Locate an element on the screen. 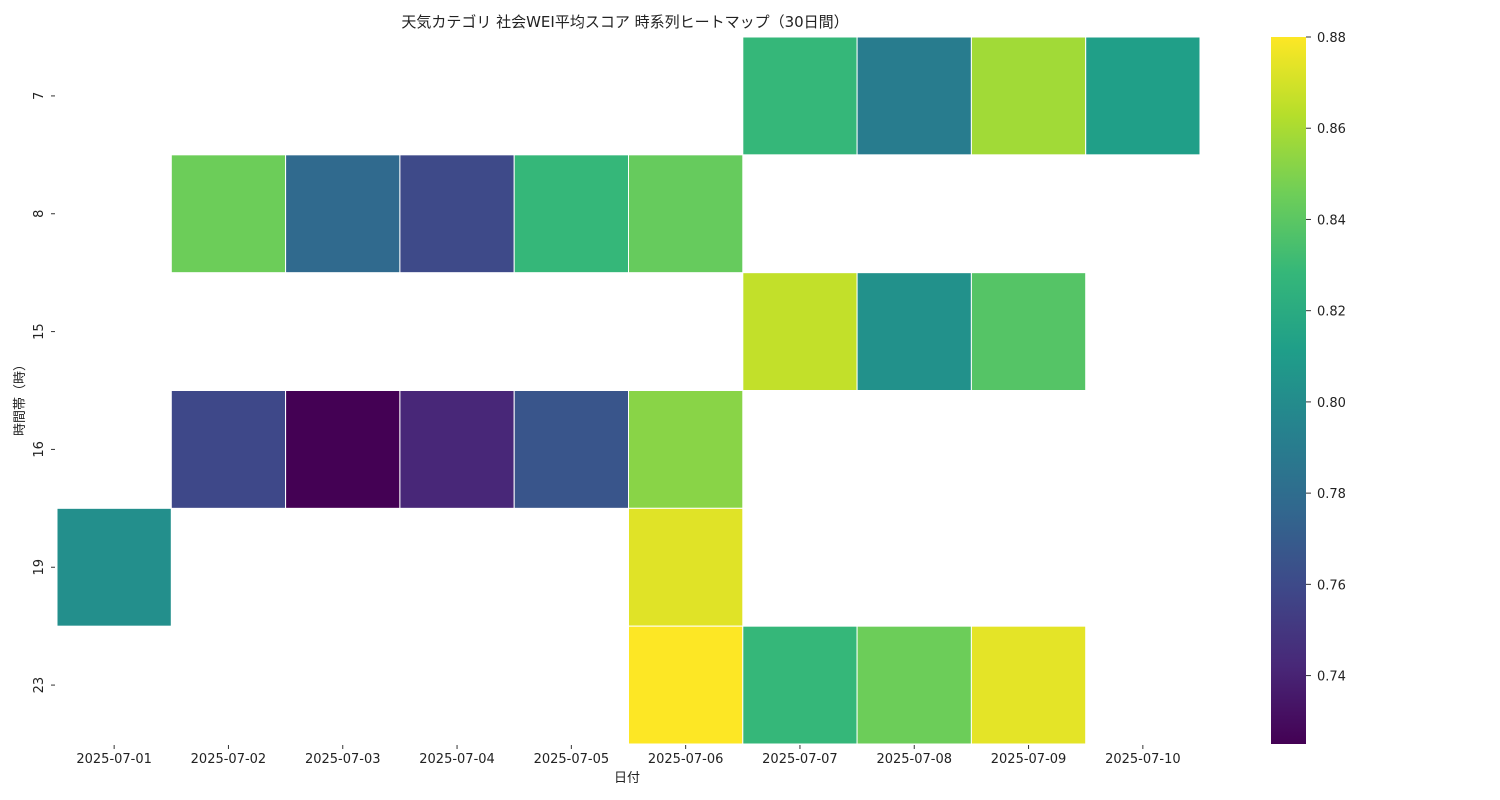 The height and width of the screenshot is (800, 1500). x-tick-label: 2025-07-01 is located at coordinates (114, 759).